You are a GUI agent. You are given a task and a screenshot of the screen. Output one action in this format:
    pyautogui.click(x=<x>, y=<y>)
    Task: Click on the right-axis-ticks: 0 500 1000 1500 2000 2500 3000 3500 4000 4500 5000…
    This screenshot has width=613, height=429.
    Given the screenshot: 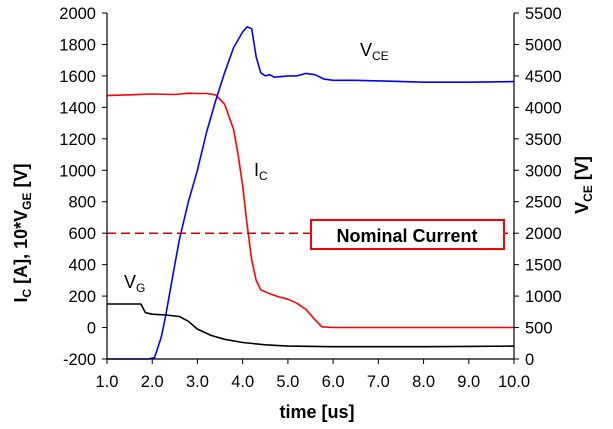 What is the action you would take?
    pyautogui.click(x=538, y=187)
    